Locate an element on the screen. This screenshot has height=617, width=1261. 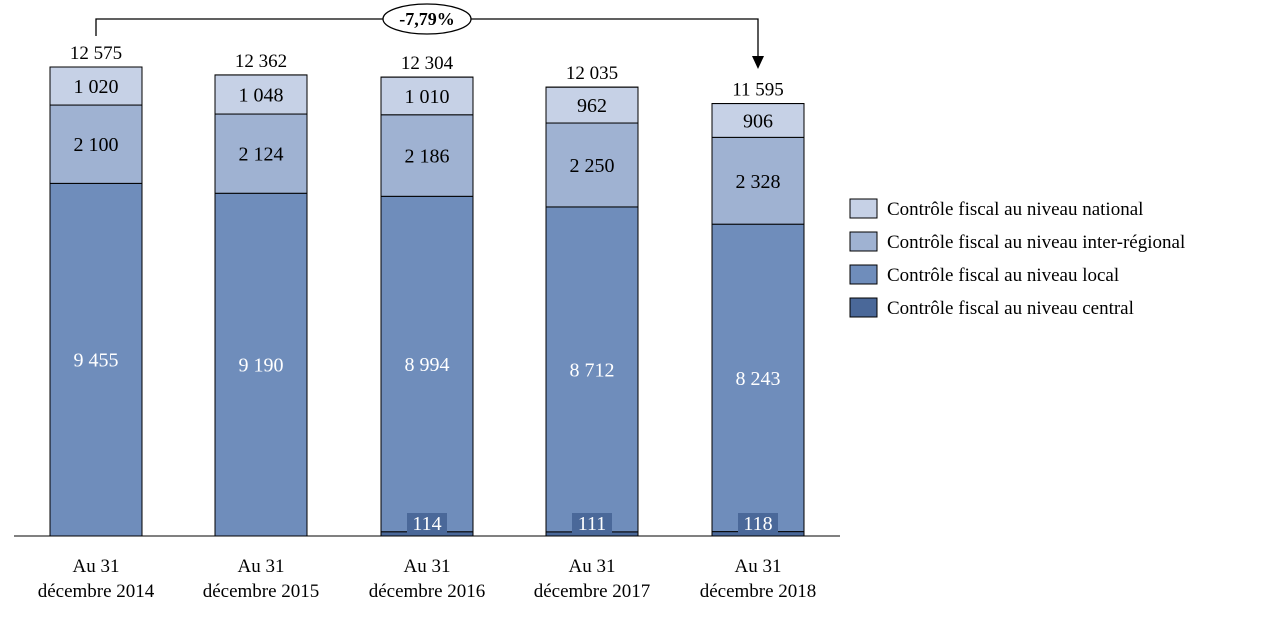
segment-label: 8 243 is located at coordinates (758, 379).